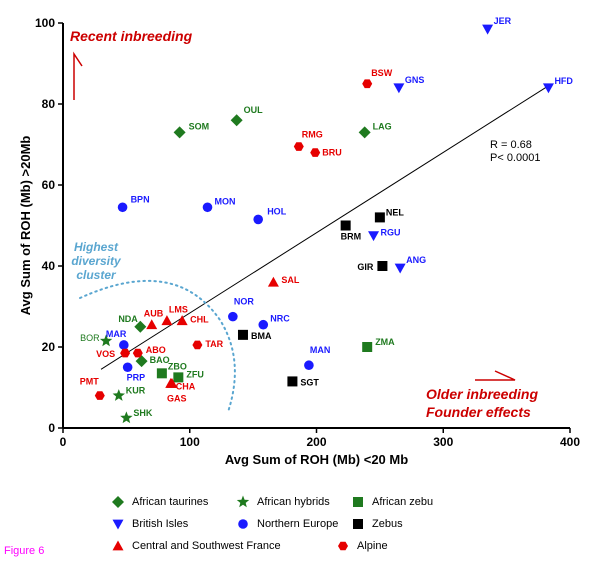  I want to click on point-label-bao: BAO, so click(160, 360).